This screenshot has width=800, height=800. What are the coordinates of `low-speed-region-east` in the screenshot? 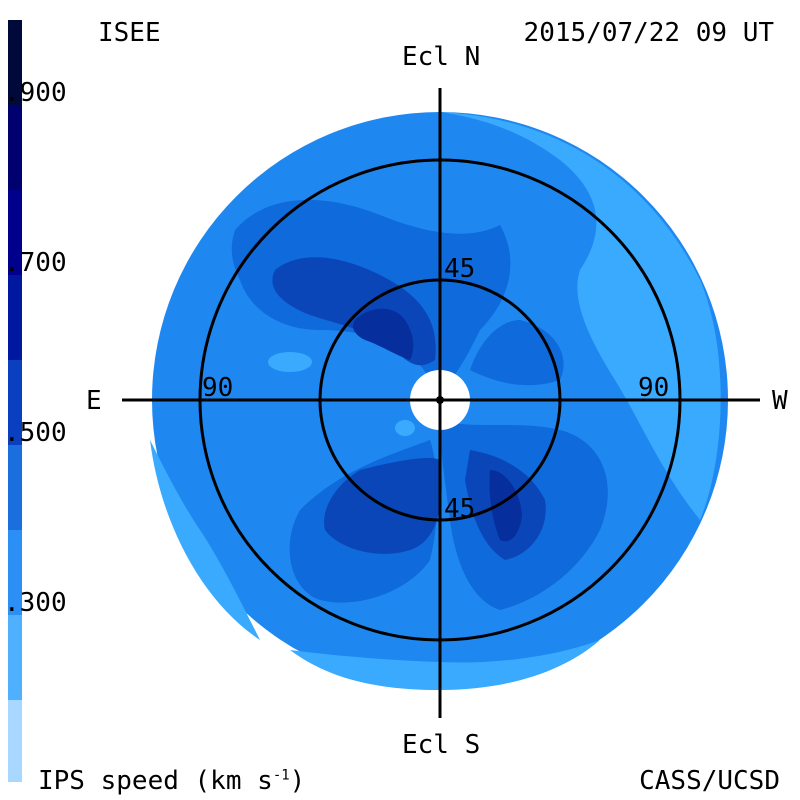 It's located at (205, 540).